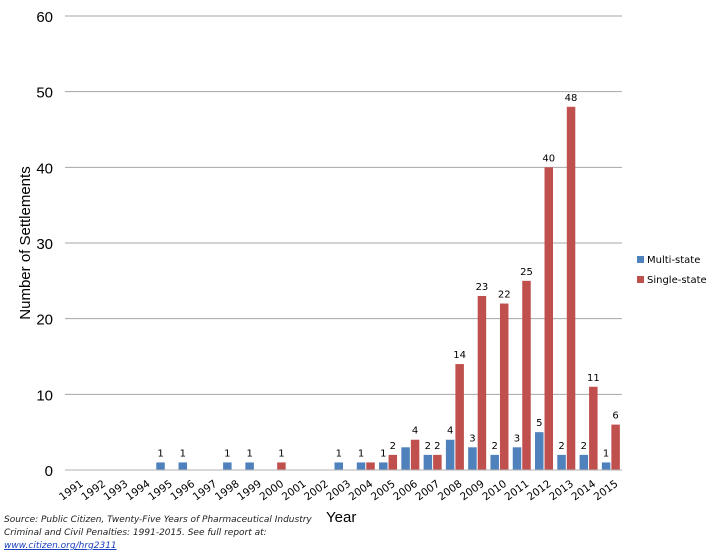 The width and height of the screenshot is (720, 553). Describe the element at coordinates (361, 453) in the screenshot. I see `data-label-multi-state-2004: 1` at that location.